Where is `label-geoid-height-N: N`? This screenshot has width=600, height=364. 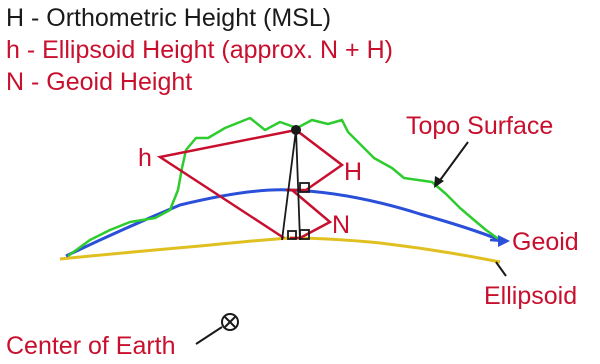
label-geoid-height-N: N is located at coordinates (341, 225).